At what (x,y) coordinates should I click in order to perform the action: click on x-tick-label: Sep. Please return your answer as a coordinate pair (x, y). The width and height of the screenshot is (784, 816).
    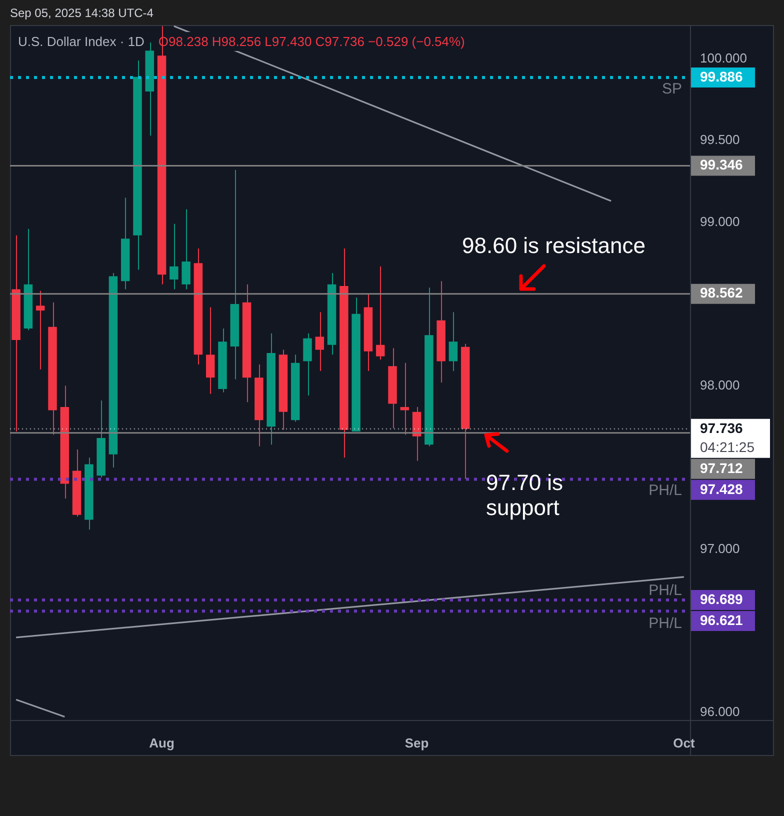
    Looking at the image, I should click on (416, 742).